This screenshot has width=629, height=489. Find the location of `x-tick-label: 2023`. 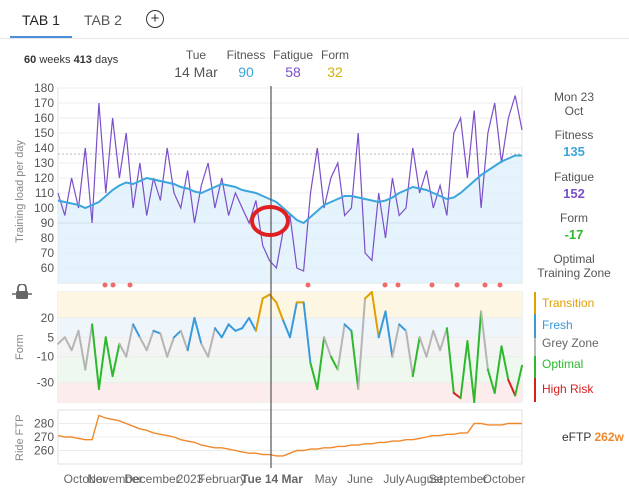

x-tick-label: 2023 is located at coordinates (190, 479).